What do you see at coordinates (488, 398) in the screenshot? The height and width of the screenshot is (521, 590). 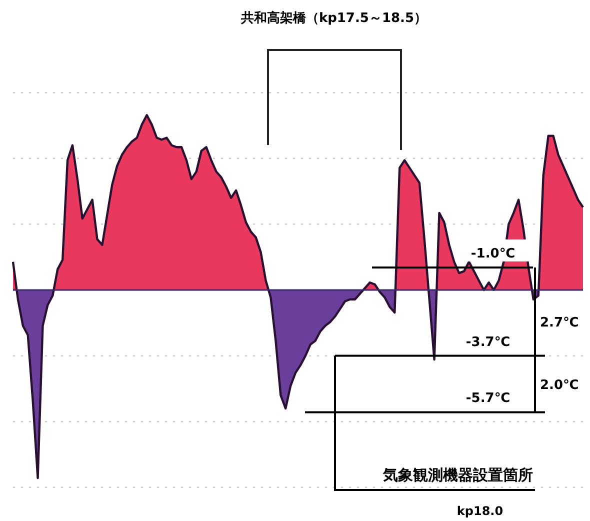 I see `ref-line-label: -5.7℃` at bounding box center [488, 398].